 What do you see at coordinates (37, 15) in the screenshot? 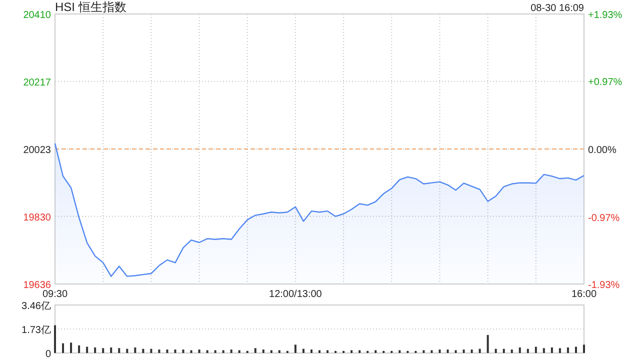
I see `ytick: 20410` at bounding box center [37, 15].